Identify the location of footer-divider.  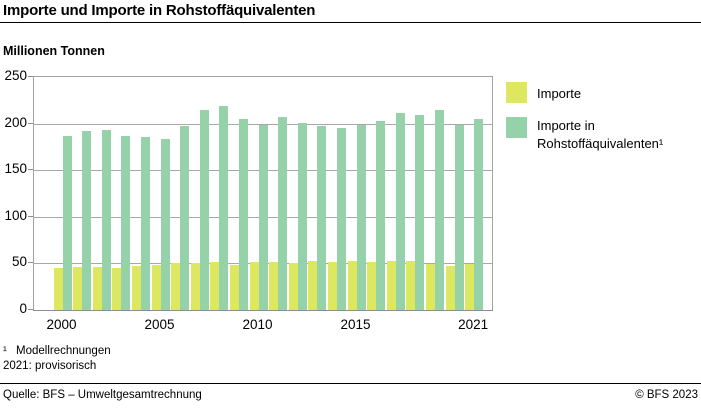
(350, 383).